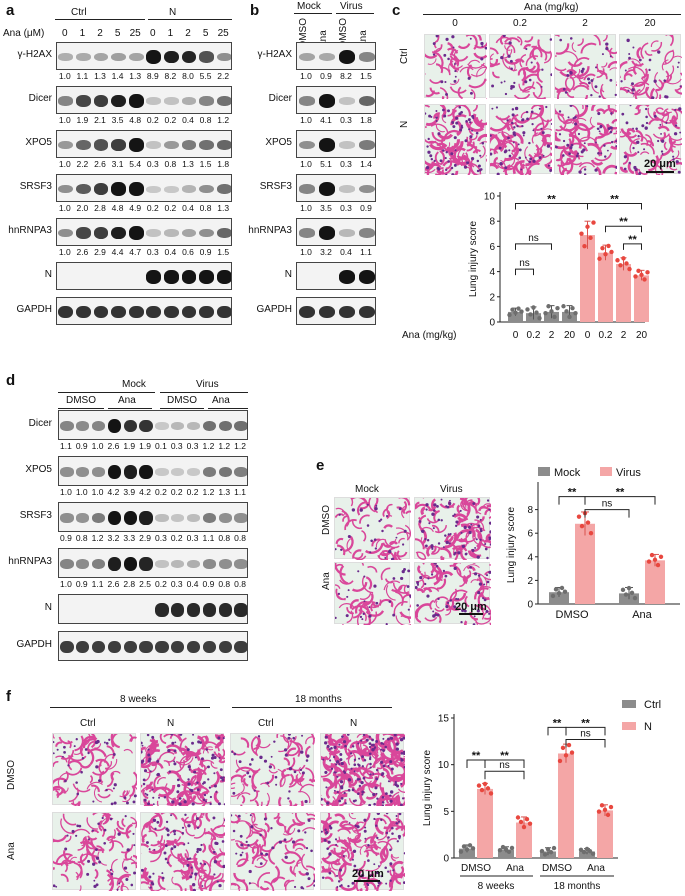  Describe the element at coordinates (427, 787) in the screenshot. I see `y-axis-label: Lung injury score` at that location.